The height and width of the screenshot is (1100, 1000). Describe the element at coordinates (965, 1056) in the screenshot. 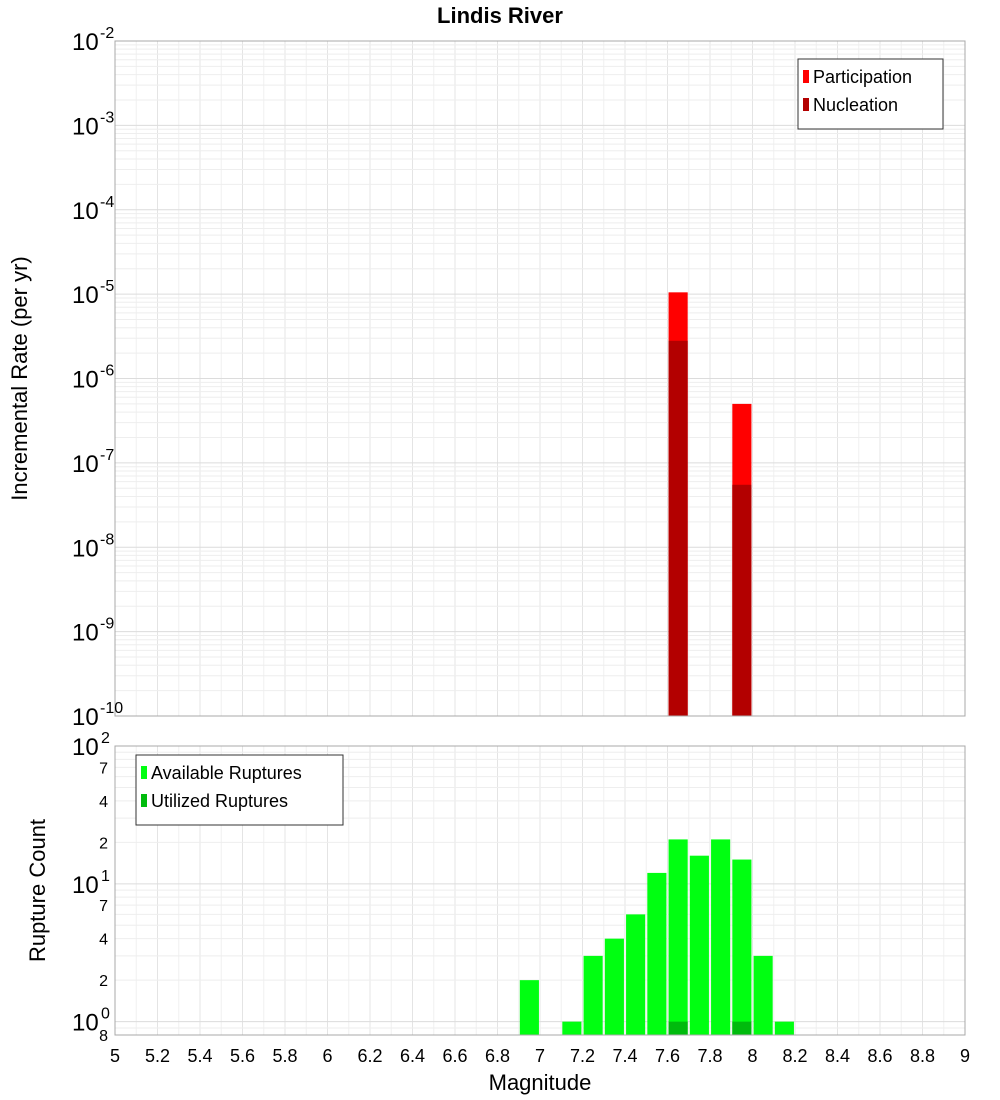

I see `x-tick-label: 9` at that location.